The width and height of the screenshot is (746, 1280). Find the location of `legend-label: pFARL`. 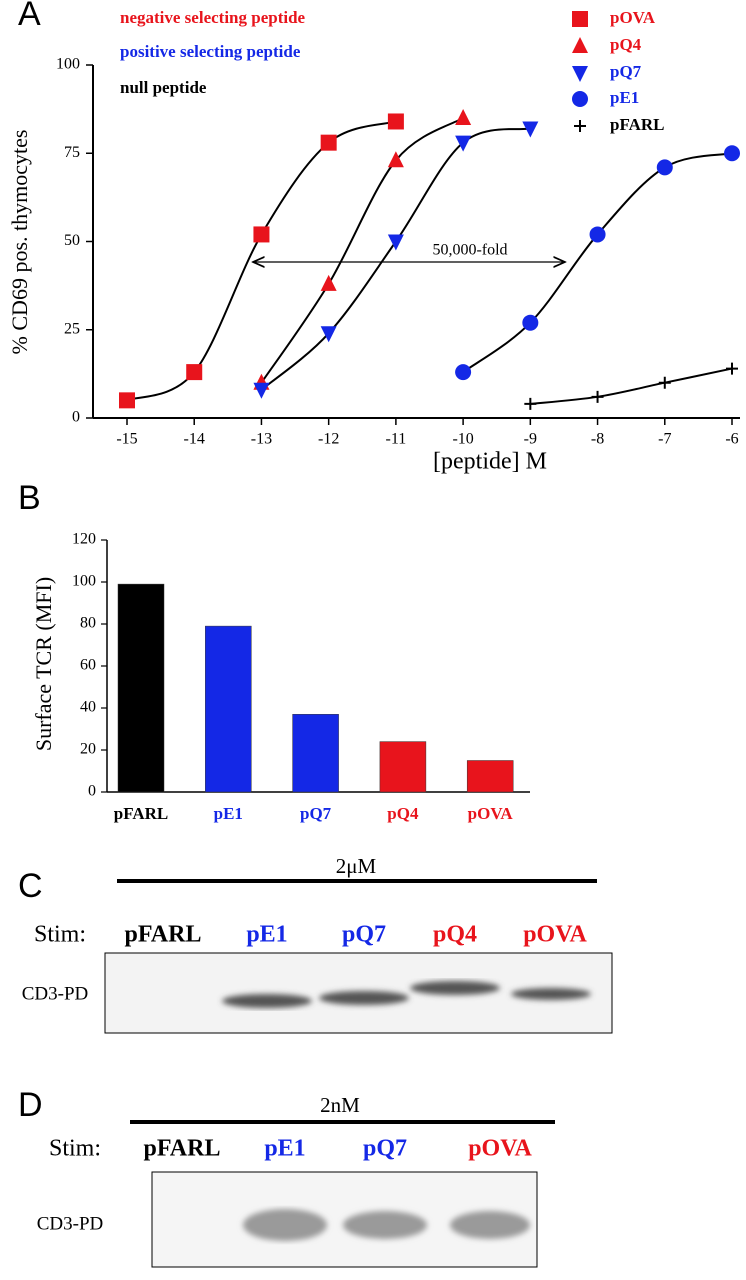

legend-label: pFARL is located at coordinates (637, 124).